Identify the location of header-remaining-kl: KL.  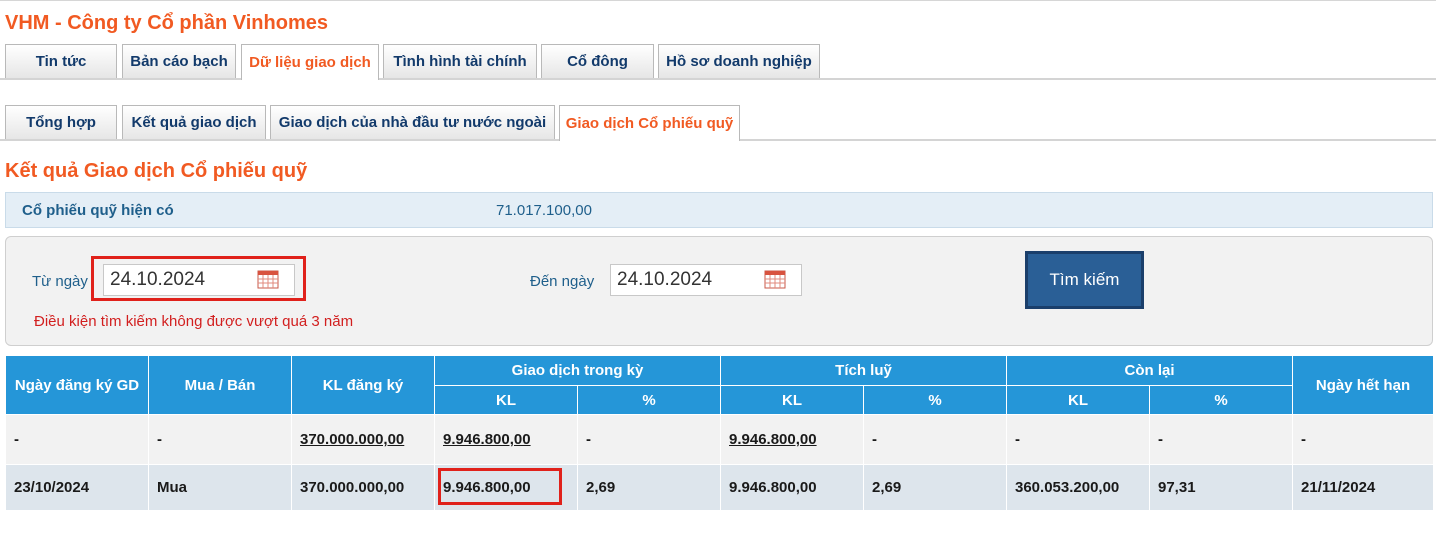
(1078, 400).